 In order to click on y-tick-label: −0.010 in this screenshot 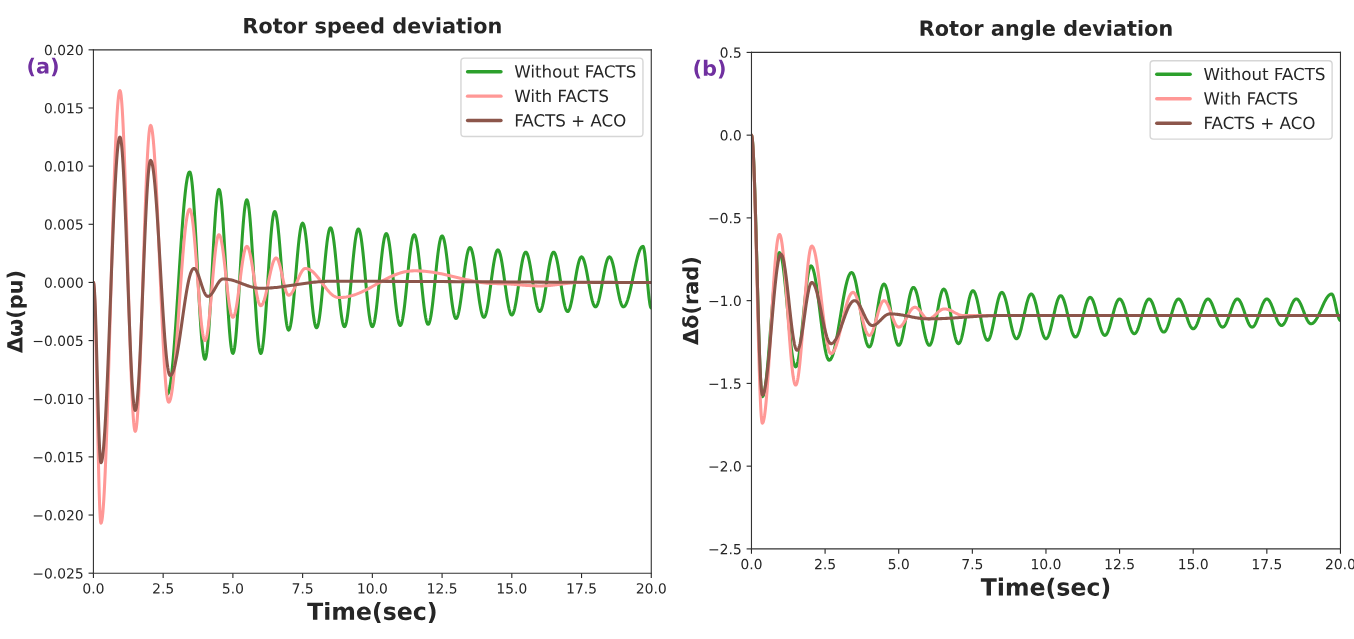, I will do `click(58, 399)`.